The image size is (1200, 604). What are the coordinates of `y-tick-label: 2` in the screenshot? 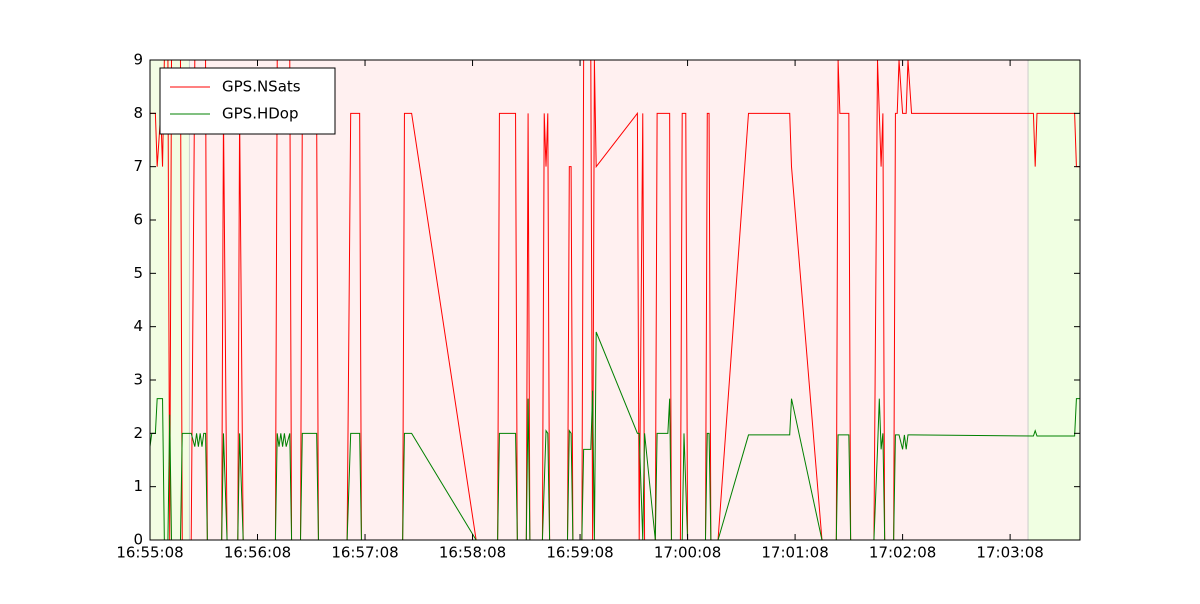 It's located at (138, 433).